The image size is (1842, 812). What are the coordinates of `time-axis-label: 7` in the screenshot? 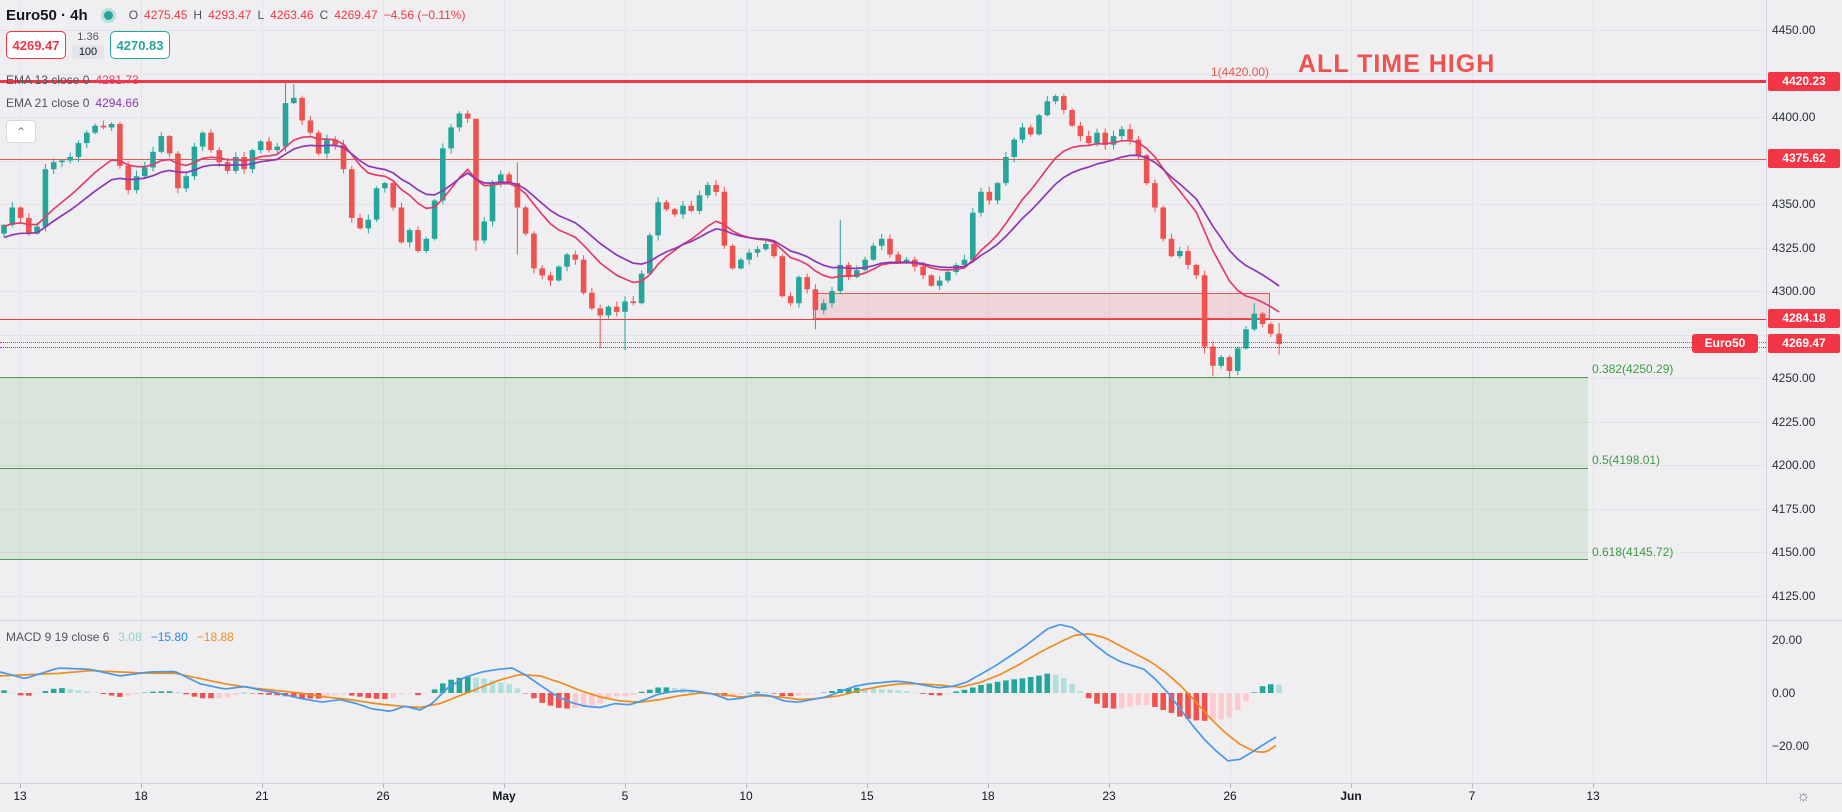 It's located at (1472, 796).